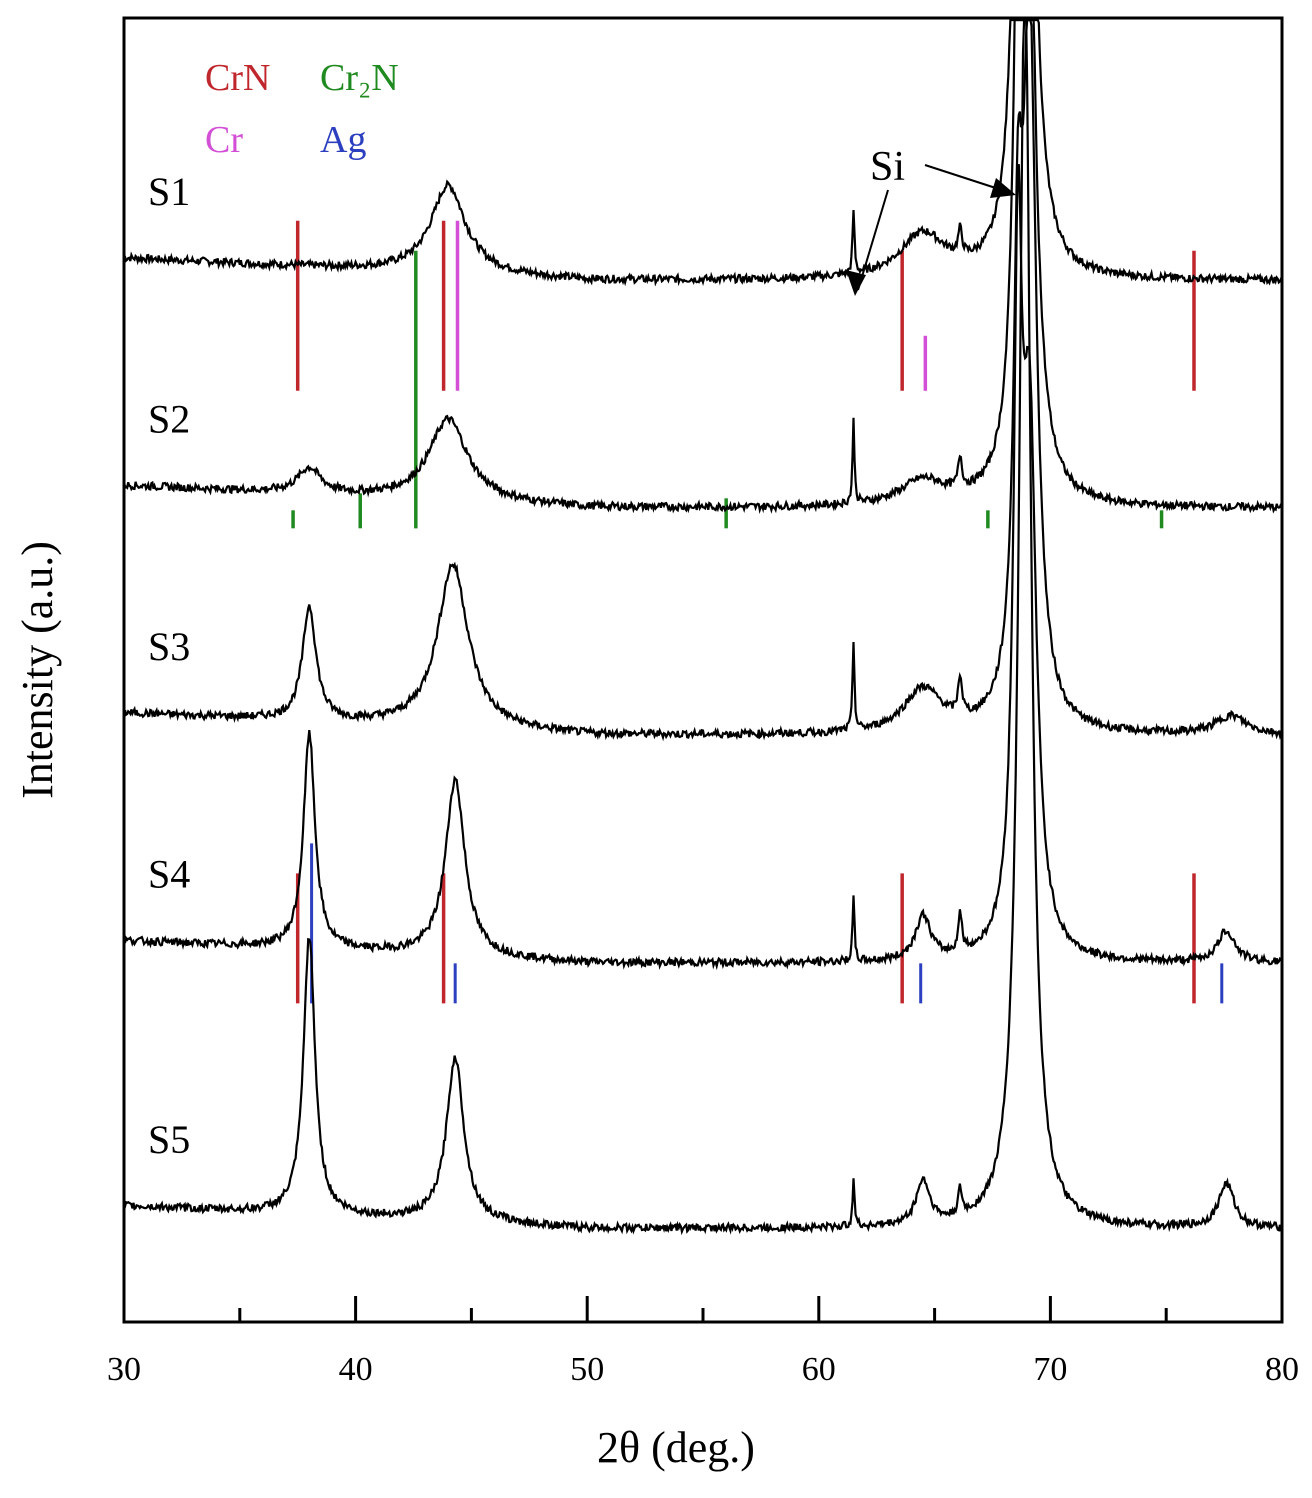 Image resolution: width=1312 pixels, height=1498 pixels. What do you see at coordinates (237, 78) in the screenshot?
I see `legend-crn: CrN` at bounding box center [237, 78].